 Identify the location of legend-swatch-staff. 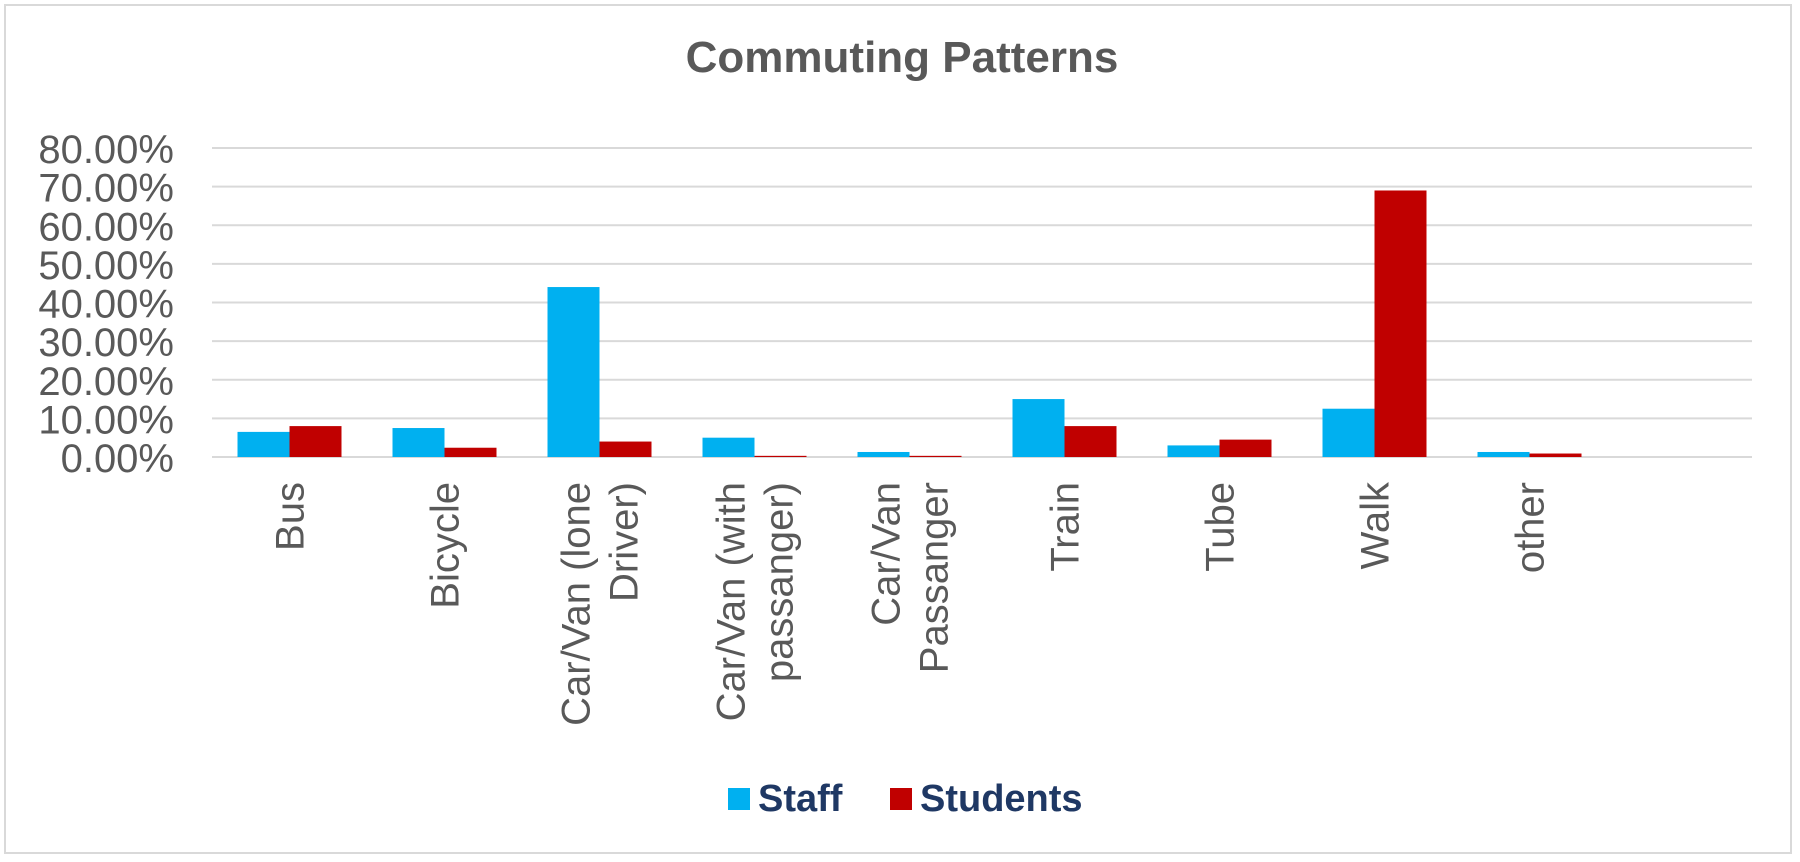
(739, 799).